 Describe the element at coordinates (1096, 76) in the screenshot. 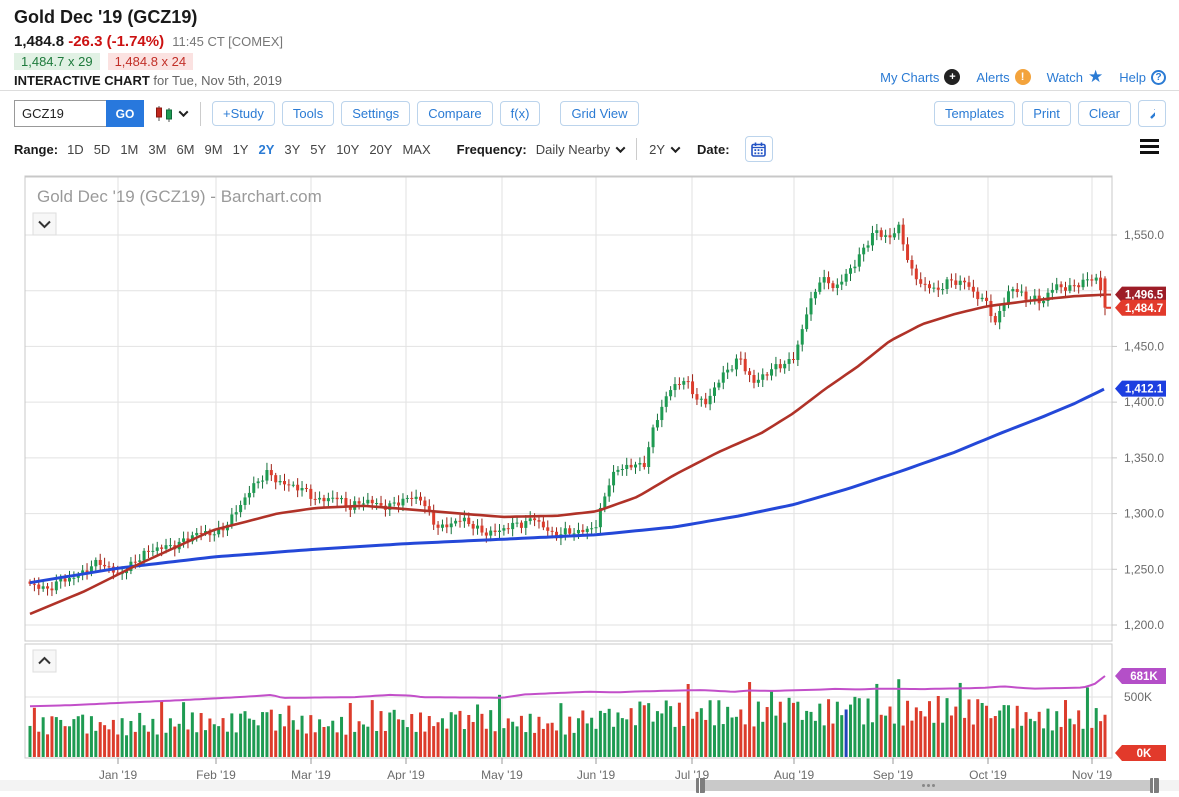

I see `star-icon: ★` at that location.